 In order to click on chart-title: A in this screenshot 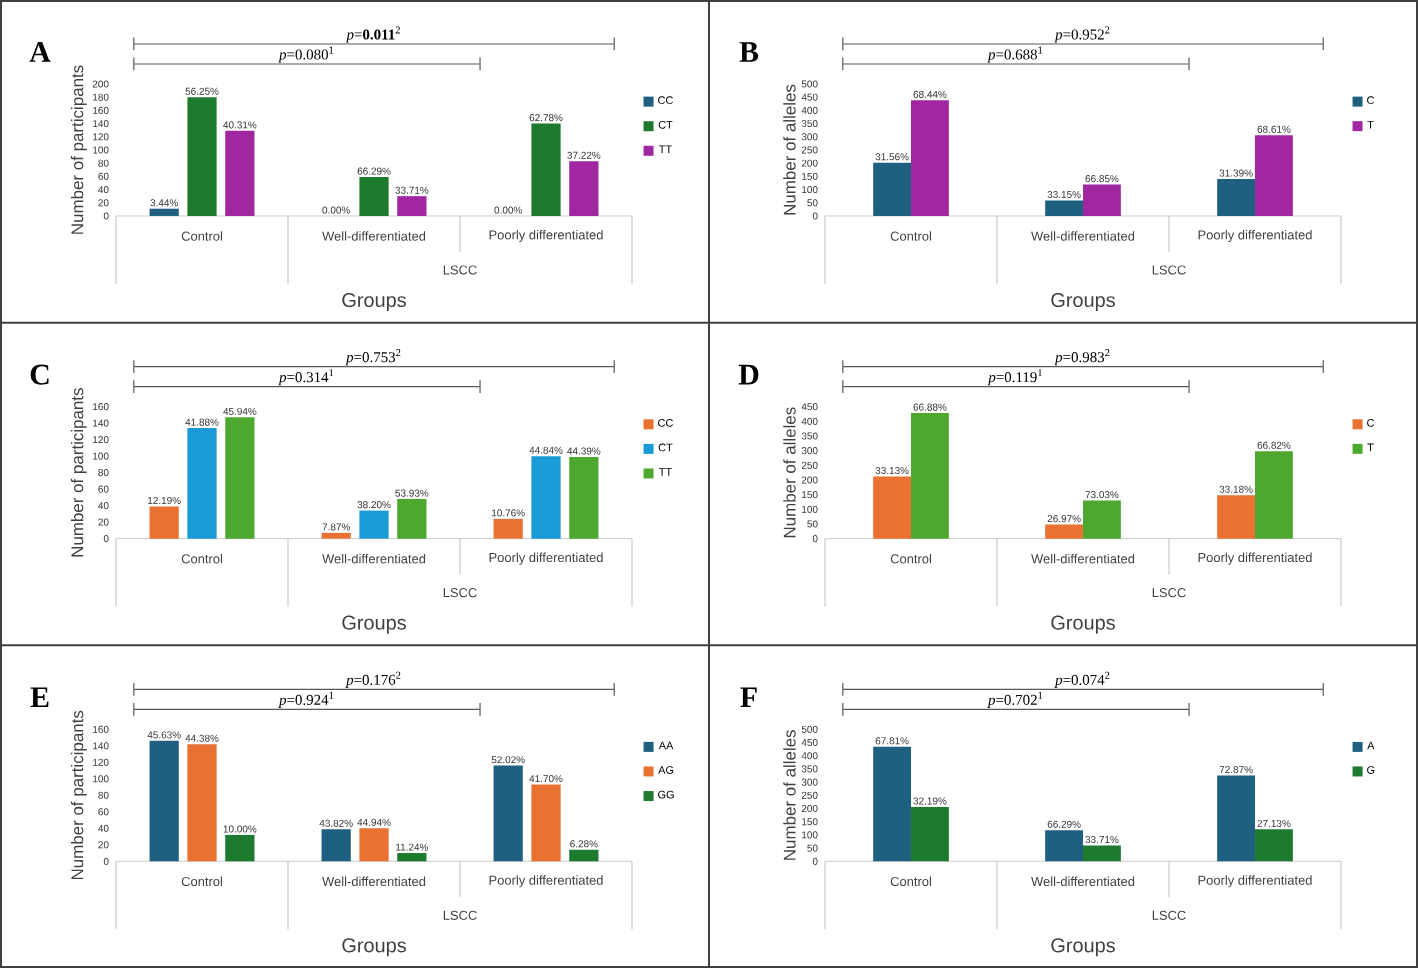, I will do `click(40, 52)`.